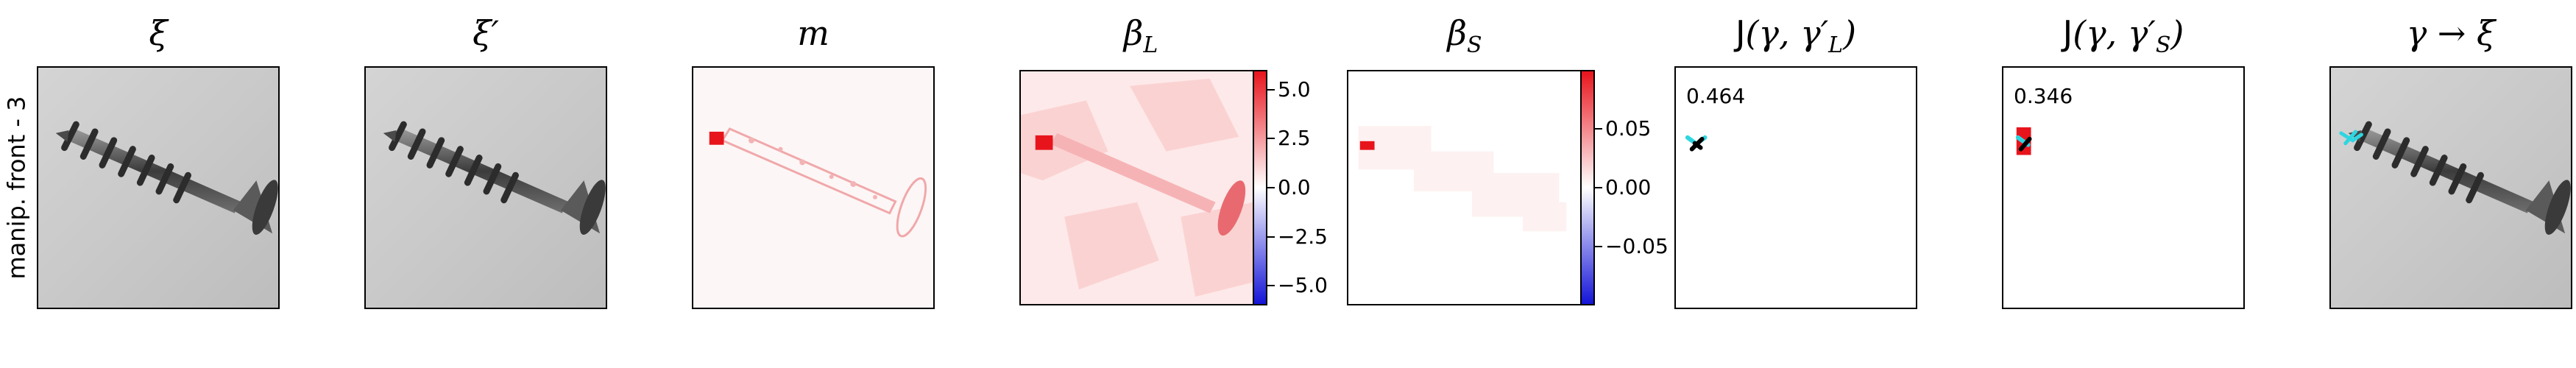 Image resolution: width=2576 pixels, height=368 pixels. Describe the element at coordinates (1795, 187) in the screenshot. I see `image-j-l` at that location.